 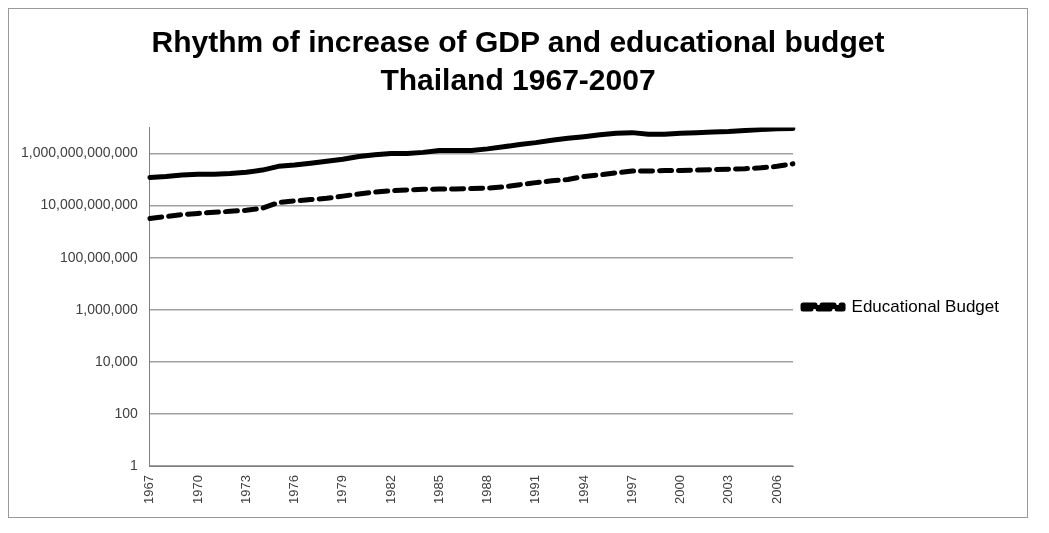 What do you see at coordinates (149, 489) in the screenshot?
I see `x-tick-label: 1967` at bounding box center [149, 489].